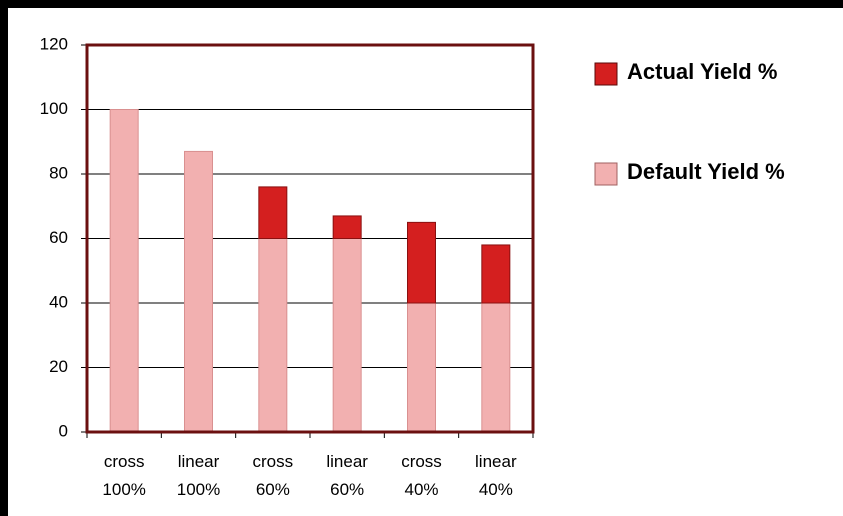 The image size is (843, 516). What do you see at coordinates (58, 301) in the screenshot?
I see `y-tick-label: 40` at bounding box center [58, 301].